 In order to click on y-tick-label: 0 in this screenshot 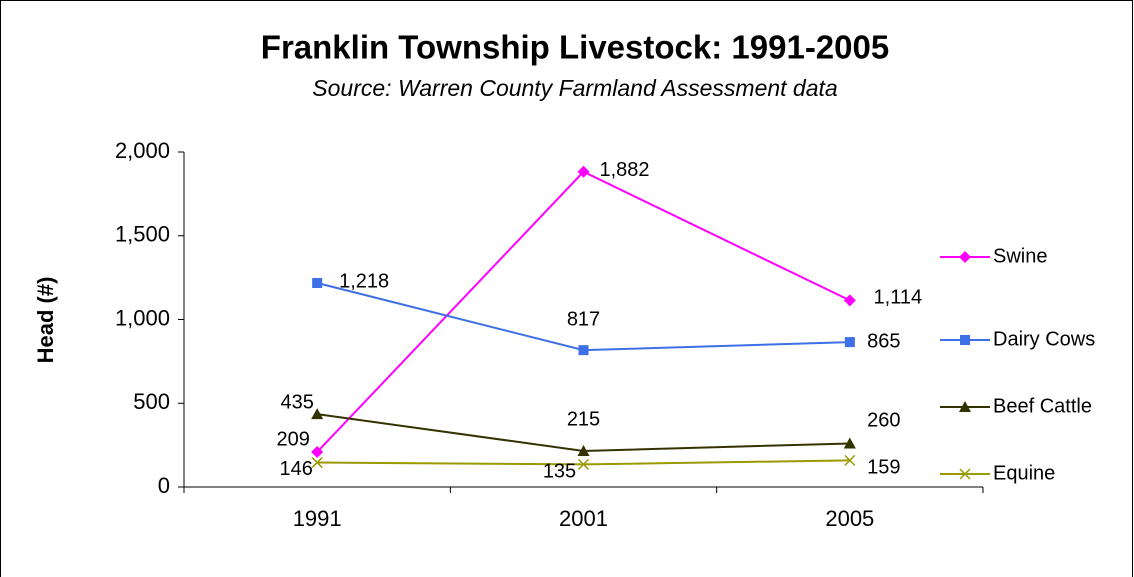, I will do `click(164, 485)`.